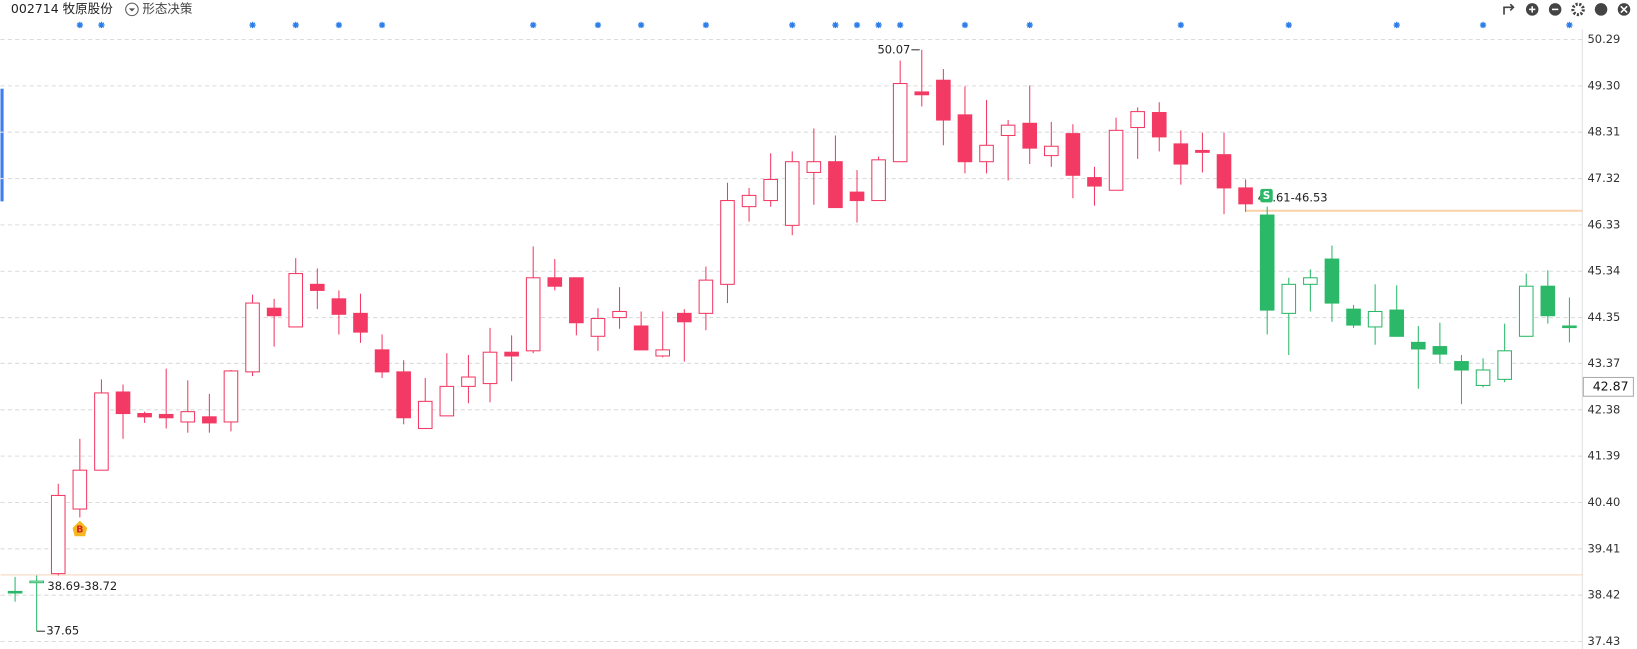  Describe the element at coordinates (62, 631) in the screenshot. I see `annotation: 37.65` at that location.